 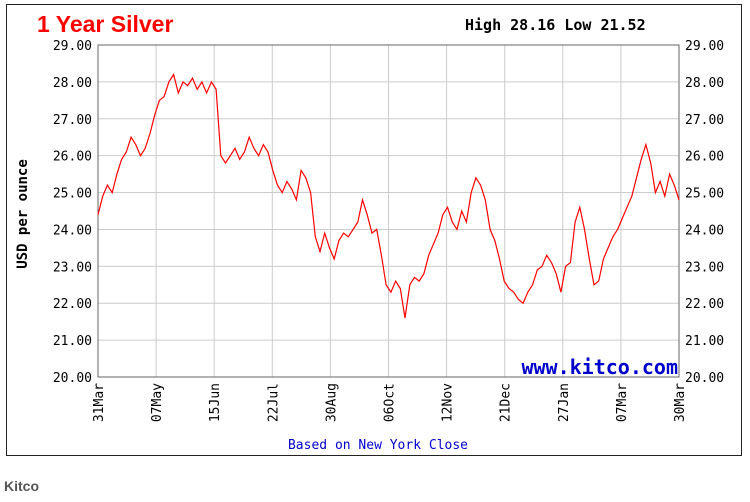 What do you see at coordinates (23, 214) in the screenshot?
I see `y-axis-label: USD per ounce` at bounding box center [23, 214].